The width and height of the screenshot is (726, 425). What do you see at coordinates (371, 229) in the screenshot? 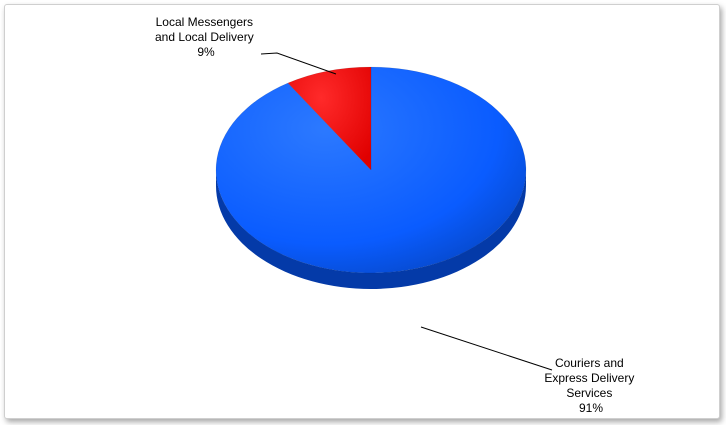
I see `pie-side-wall` at bounding box center [371, 229].